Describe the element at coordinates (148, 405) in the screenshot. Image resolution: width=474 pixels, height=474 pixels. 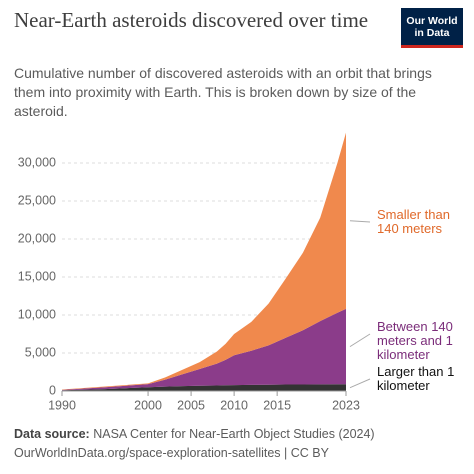
I see `x-tick-label: 2000` at that location.